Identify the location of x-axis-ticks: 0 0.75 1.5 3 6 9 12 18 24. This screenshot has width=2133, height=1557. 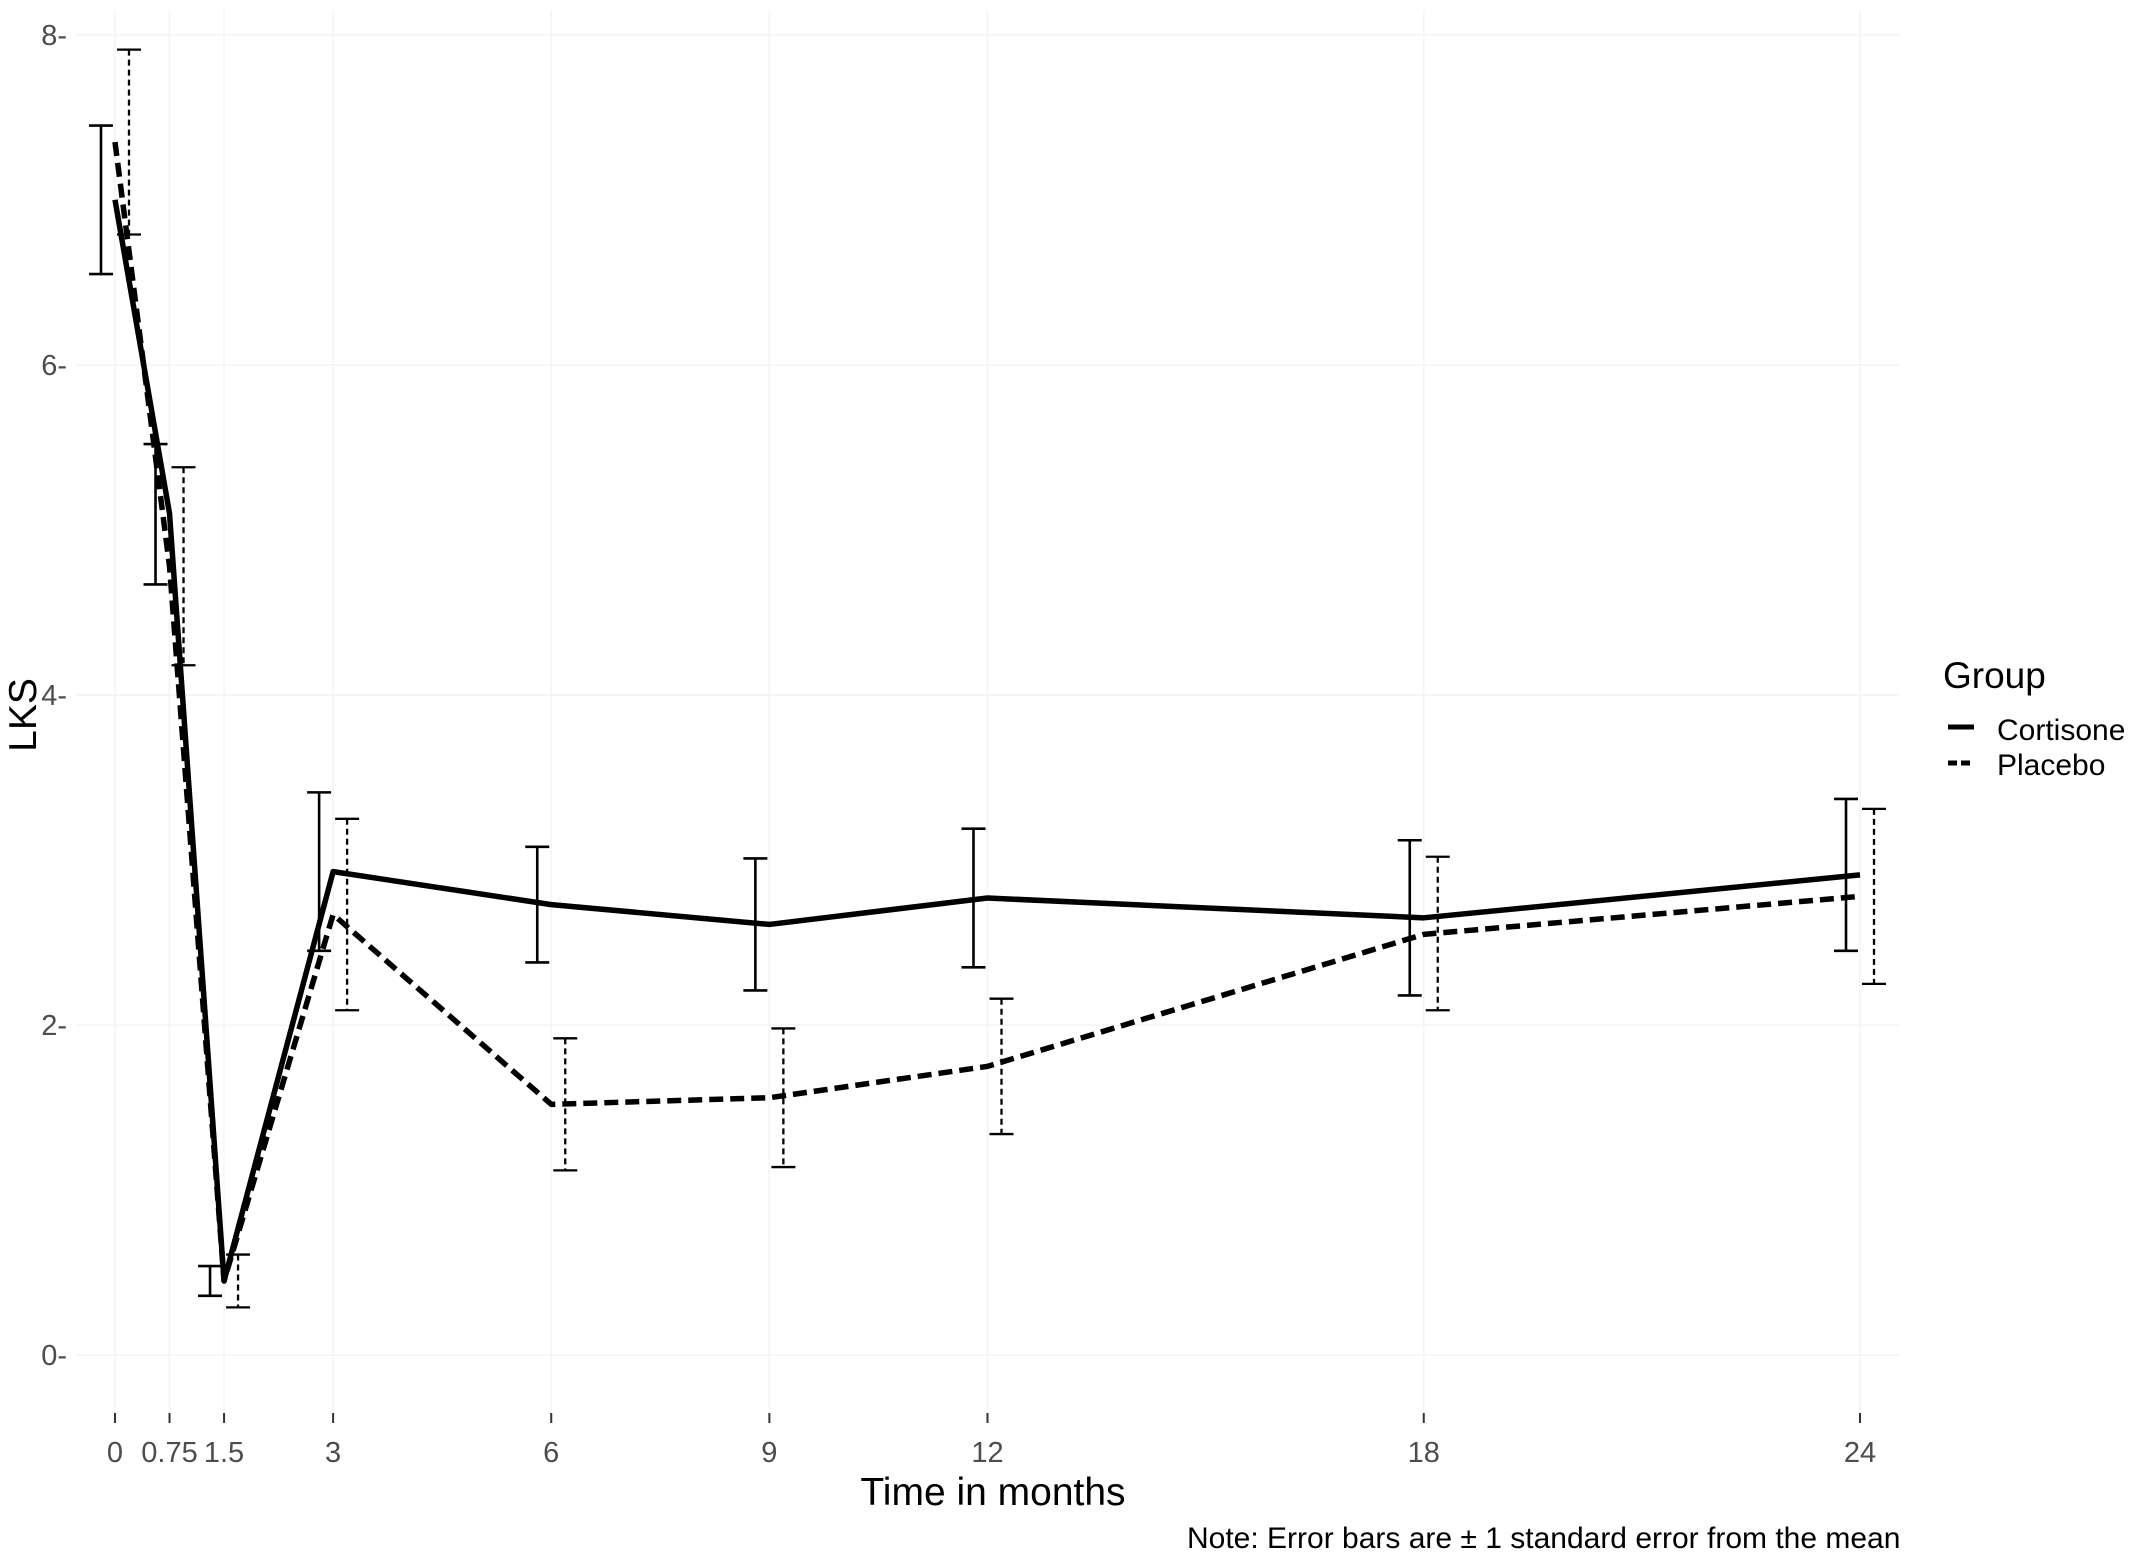
(991, 1441).